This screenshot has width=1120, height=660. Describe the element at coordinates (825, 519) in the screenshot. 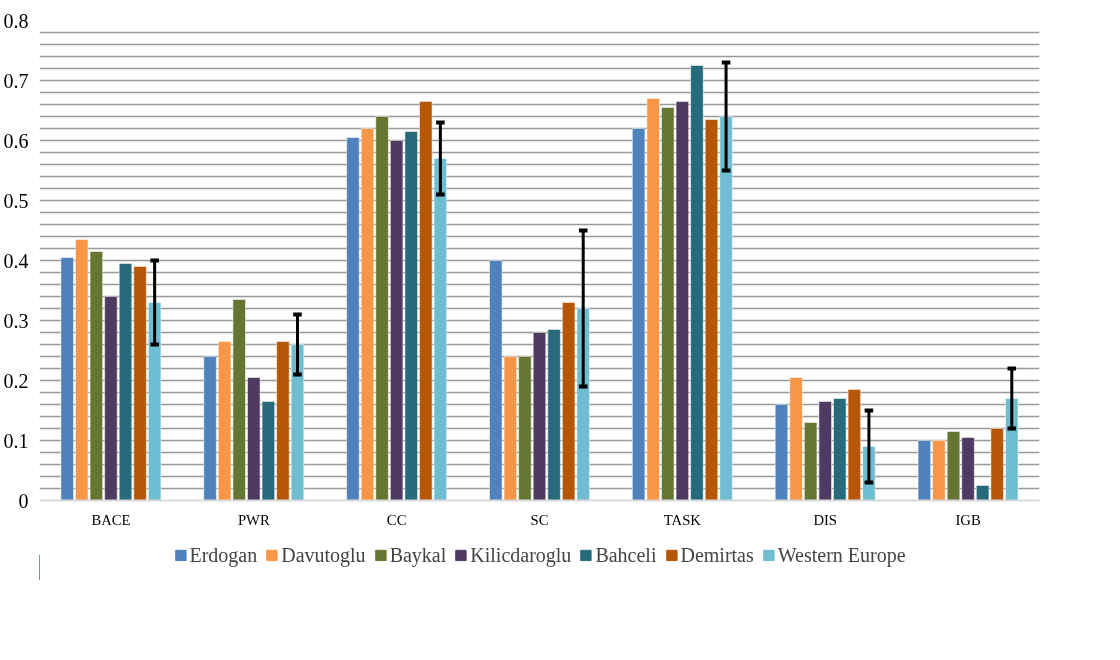

I see `x-tick-label: DIS` at that location.